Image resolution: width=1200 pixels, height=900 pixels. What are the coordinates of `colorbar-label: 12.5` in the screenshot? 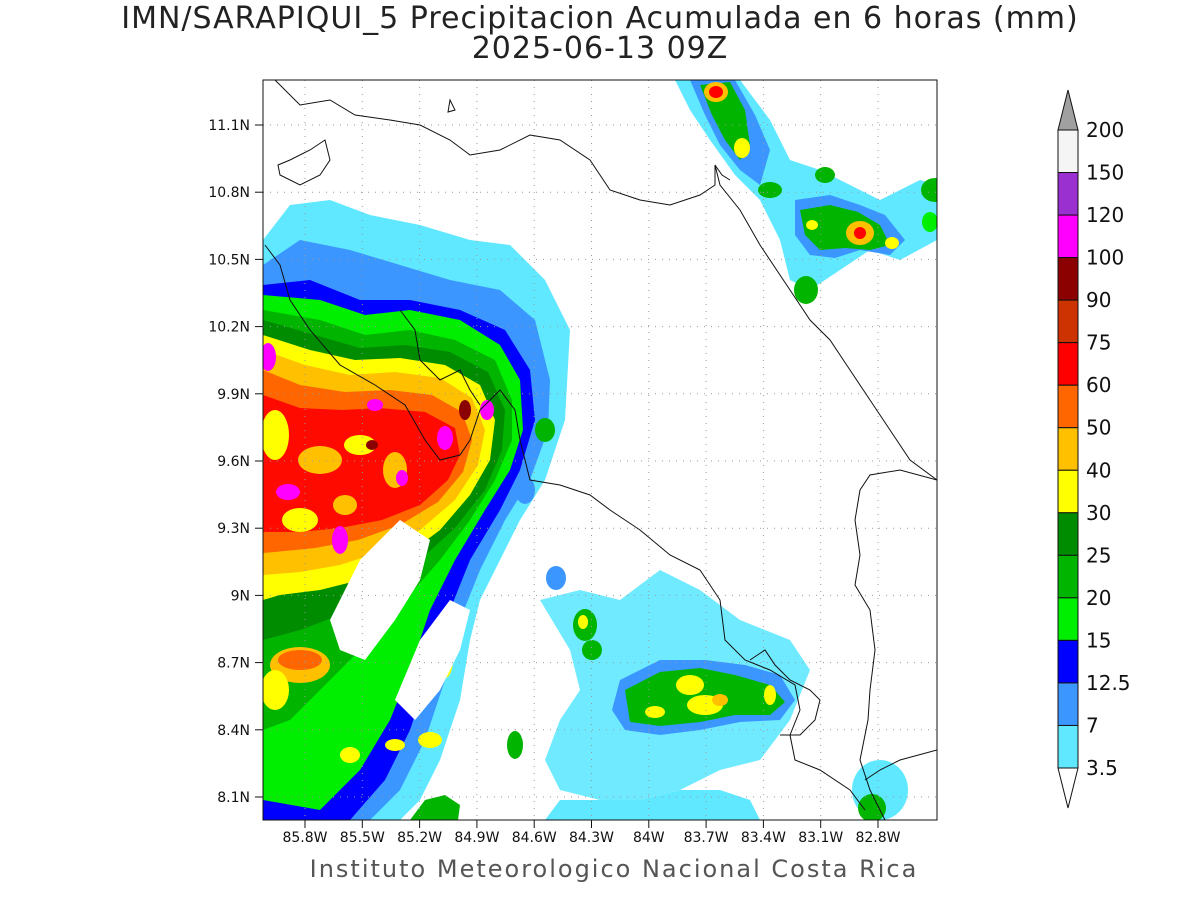 It's located at (1108, 683).